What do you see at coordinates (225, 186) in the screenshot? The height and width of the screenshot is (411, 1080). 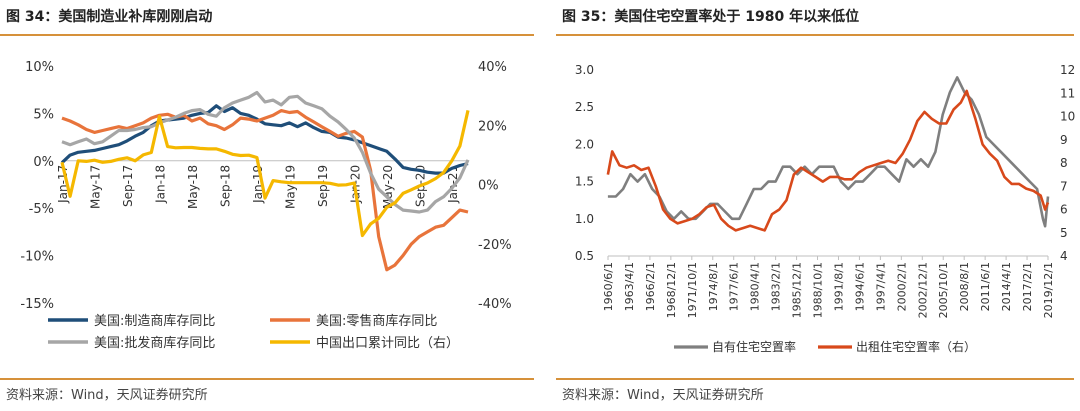 I see `left-x-tick-label: Sep-18` at bounding box center [225, 186].